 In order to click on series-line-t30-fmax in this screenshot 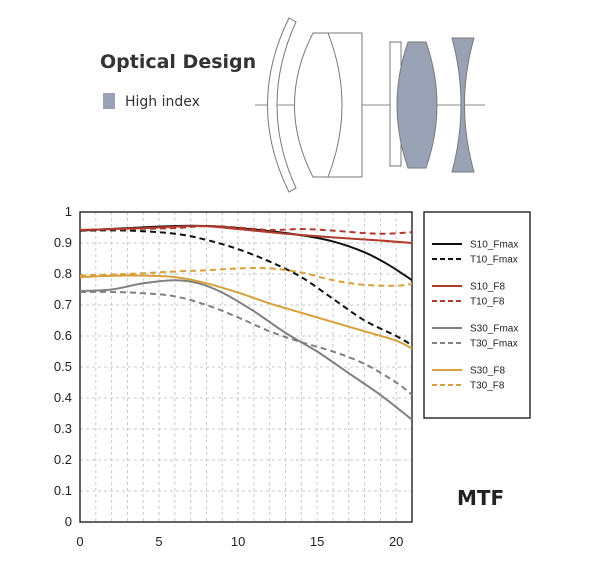, I will do `click(246, 343)`.